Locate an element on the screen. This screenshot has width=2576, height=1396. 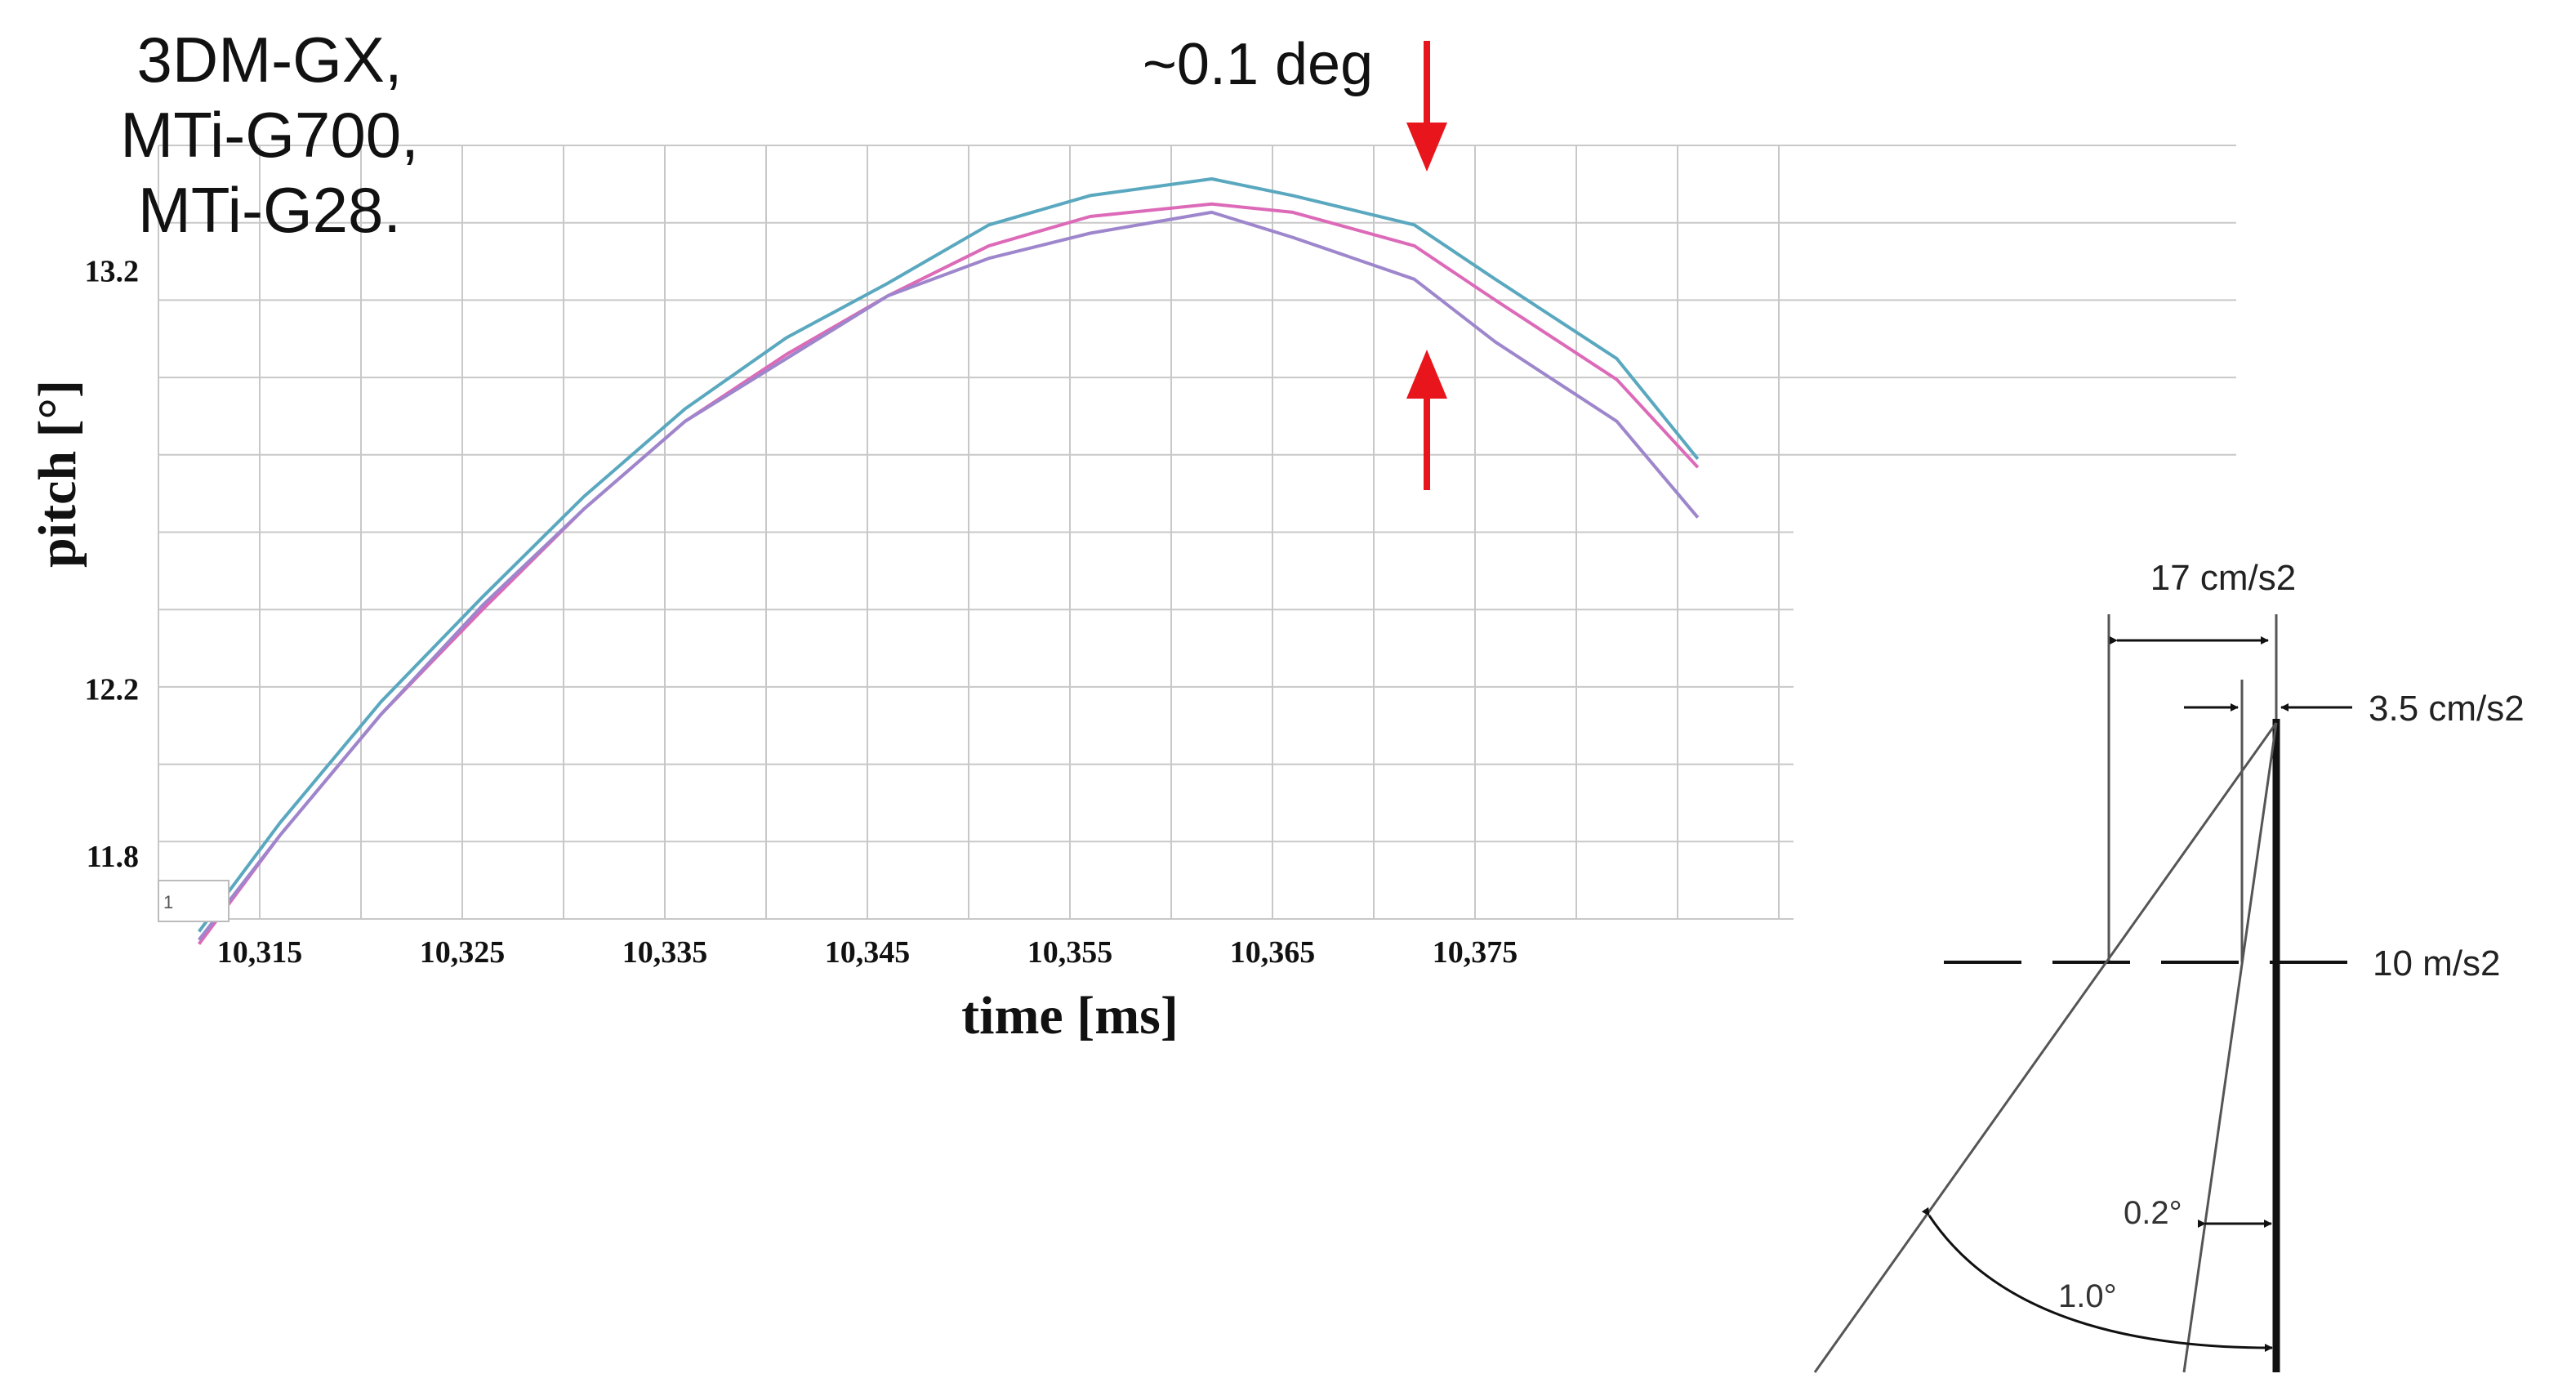
label-3-5-cms2: 3.5 cm/s2 is located at coordinates (2447, 709).